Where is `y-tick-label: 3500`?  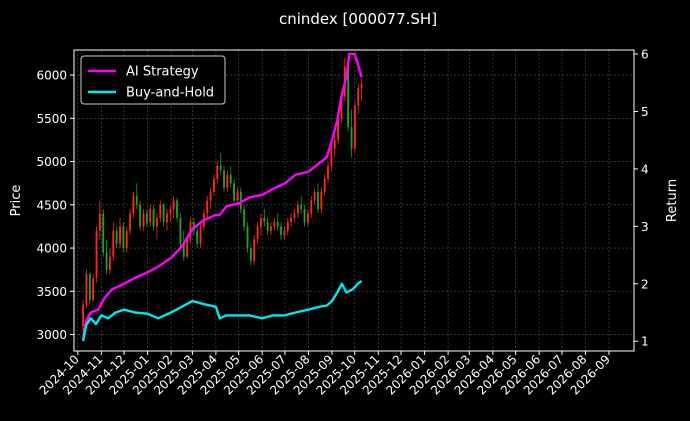 y-tick-label: 3500 is located at coordinates (51, 292).